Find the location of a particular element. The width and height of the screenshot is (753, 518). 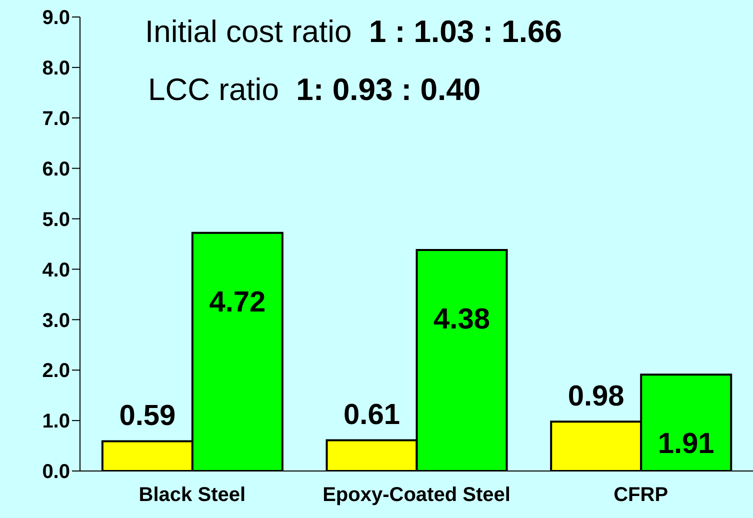

y-tick-label: 4.0 is located at coordinates (56, 270).